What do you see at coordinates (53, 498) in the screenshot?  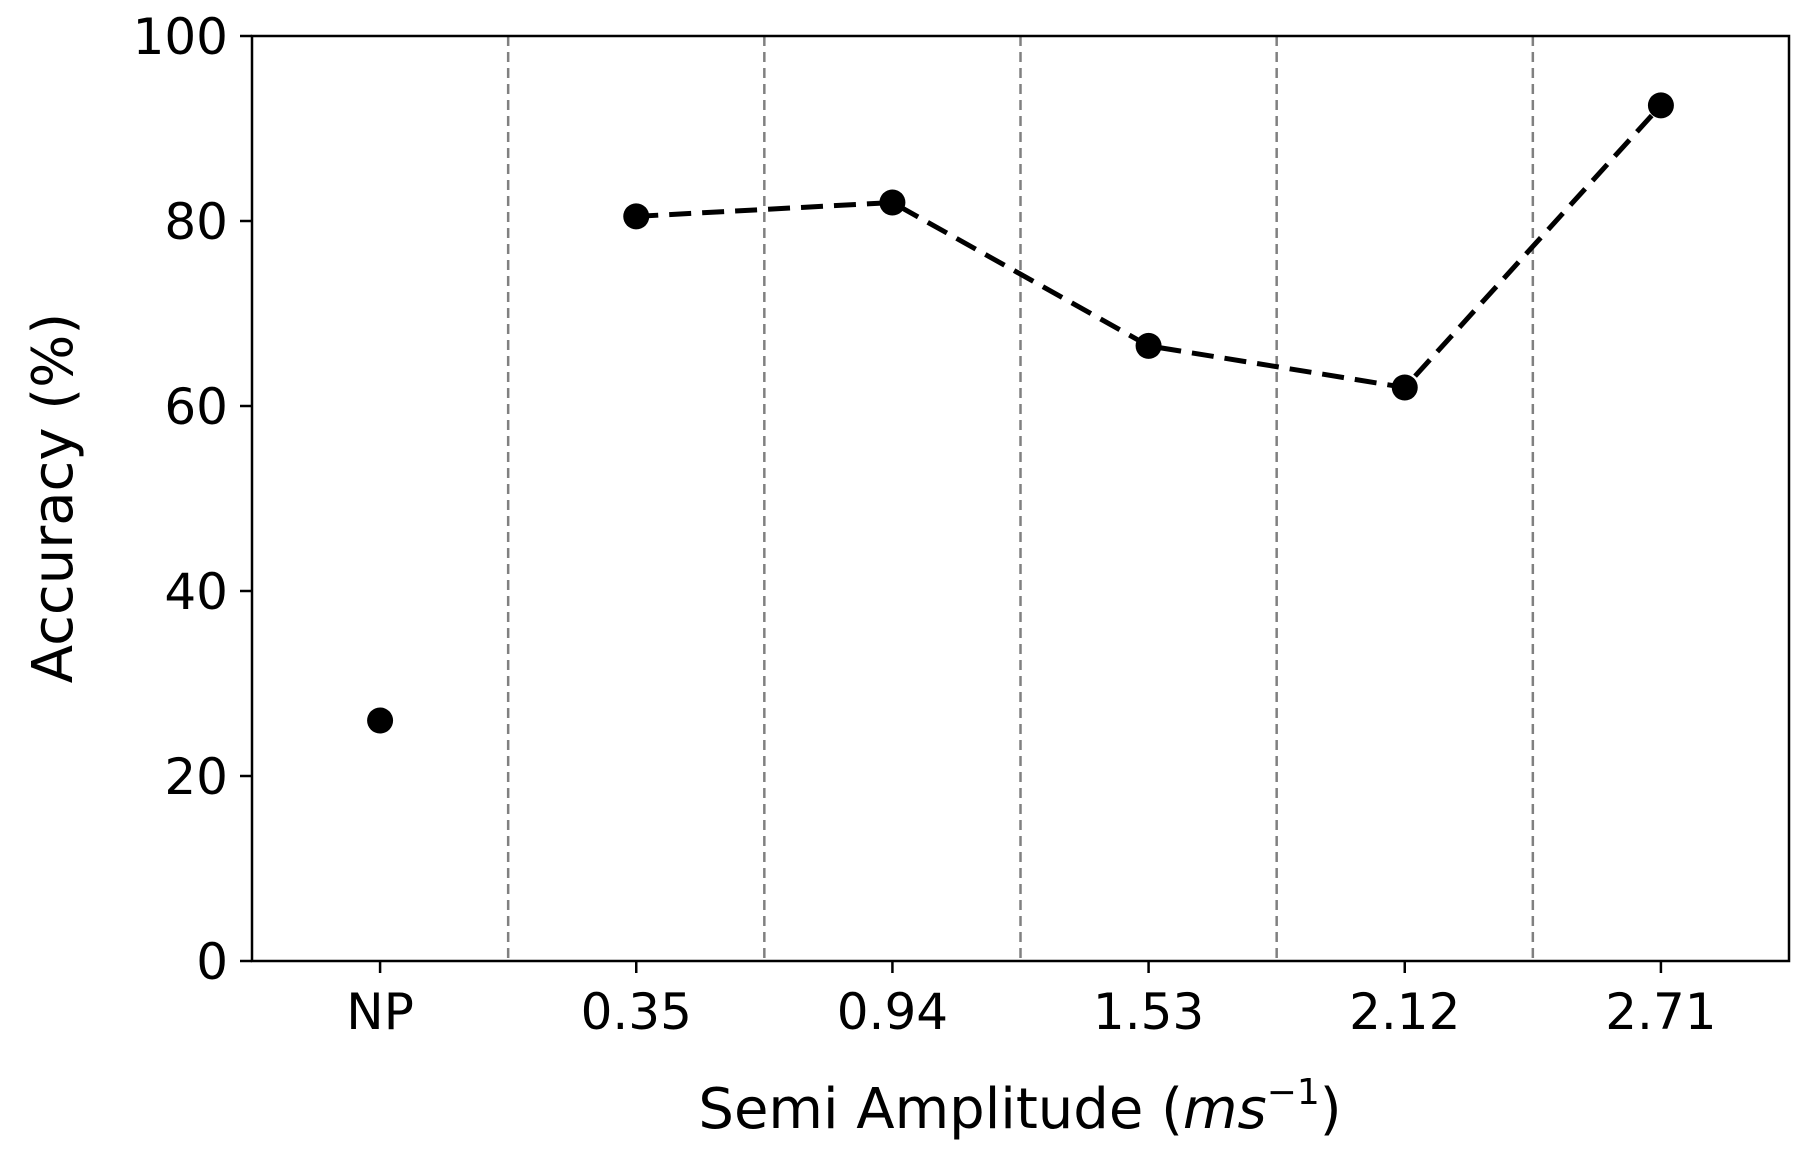 I see `y-axis-label: Accuracy (%)` at bounding box center [53, 498].